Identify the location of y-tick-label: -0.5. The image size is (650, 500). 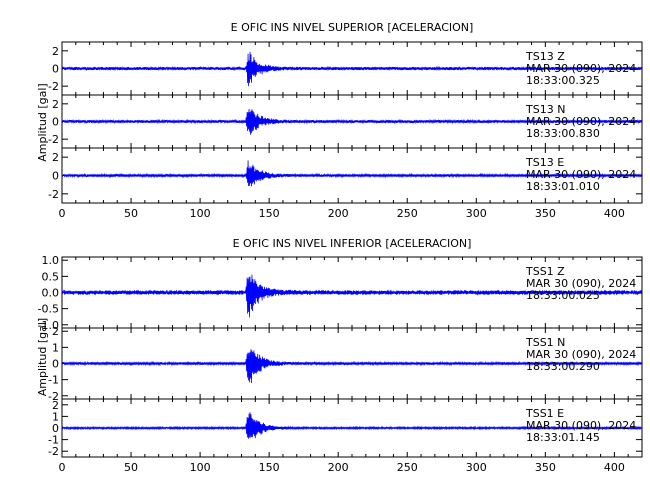
(48, 309).